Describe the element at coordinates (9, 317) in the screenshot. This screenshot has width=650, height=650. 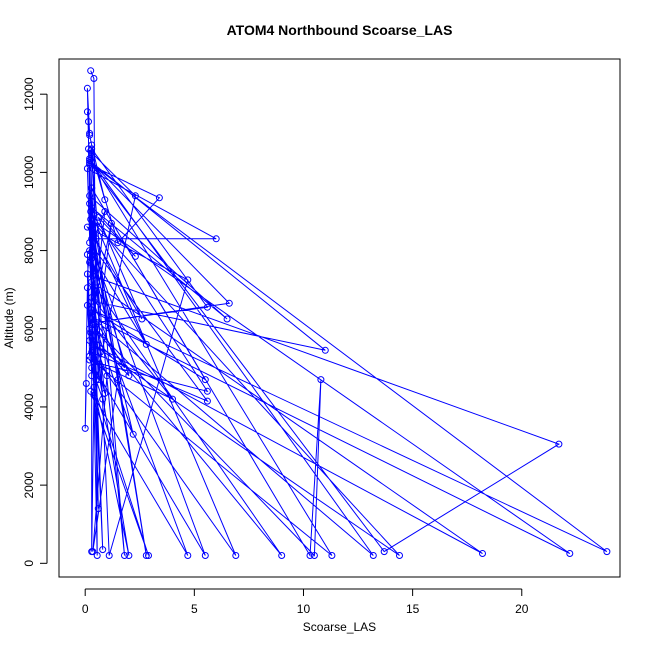
I see `y-axis-label: Altitude (m)` at that location.